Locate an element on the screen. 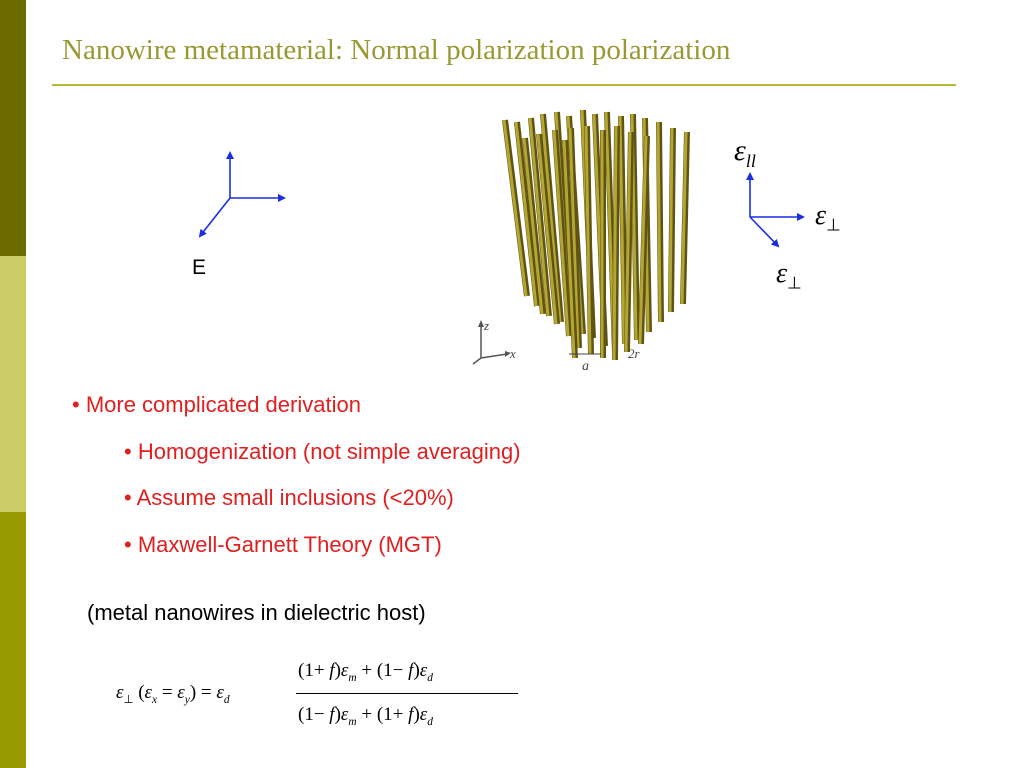  epsilon-parallel-label: εll is located at coordinates (745, 153).